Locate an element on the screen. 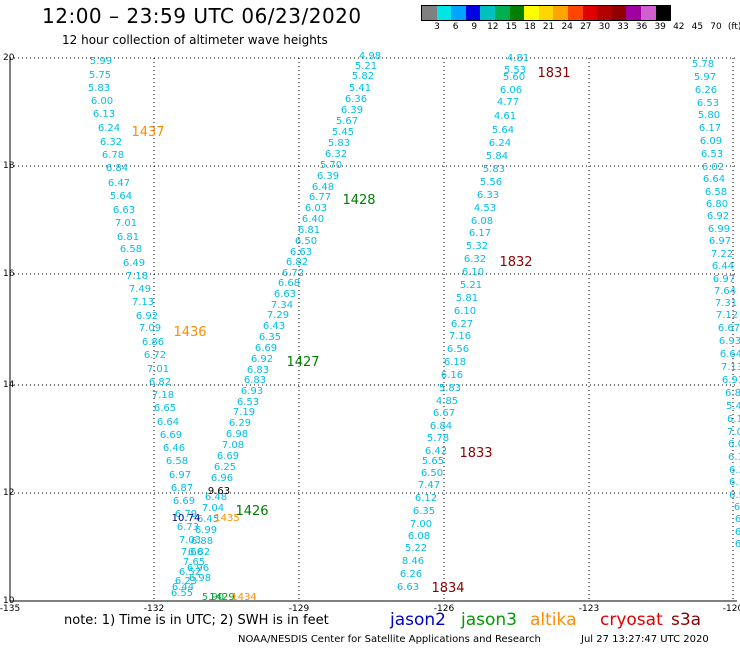 This screenshot has width=740, height=650. swh-value-label: 7.09 is located at coordinates (150, 328).